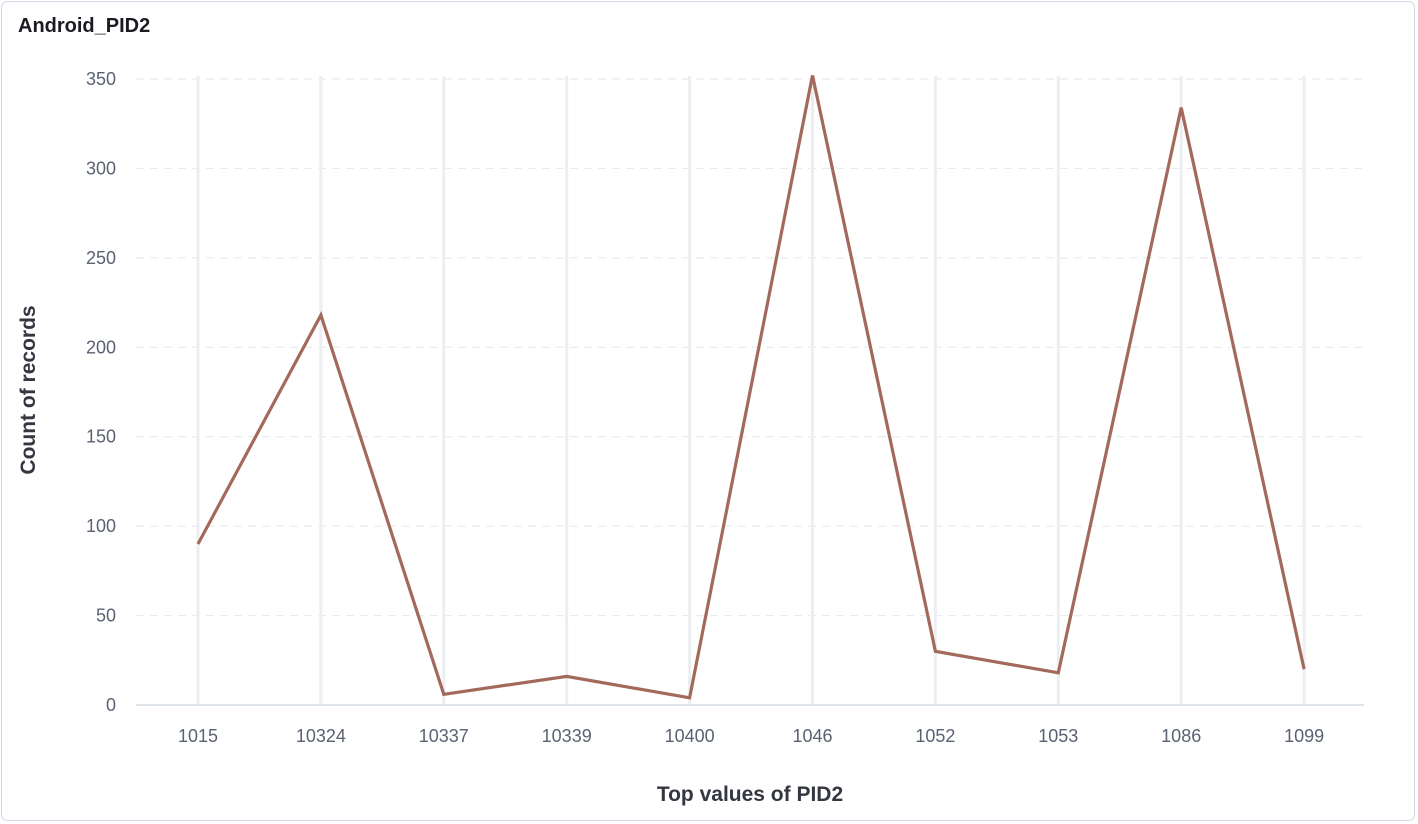 The image size is (1418, 824). Describe the element at coordinates (101, 392) in the screenshot. I see `y-tick-labels: 0 50 100 150 200 250 300 350` at that location.